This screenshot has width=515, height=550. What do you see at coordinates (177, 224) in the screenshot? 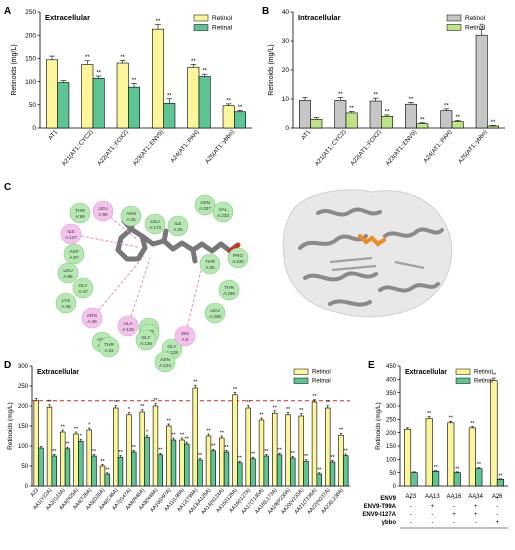
I see `residue-name: ILE` at bounding box center [177, 224].